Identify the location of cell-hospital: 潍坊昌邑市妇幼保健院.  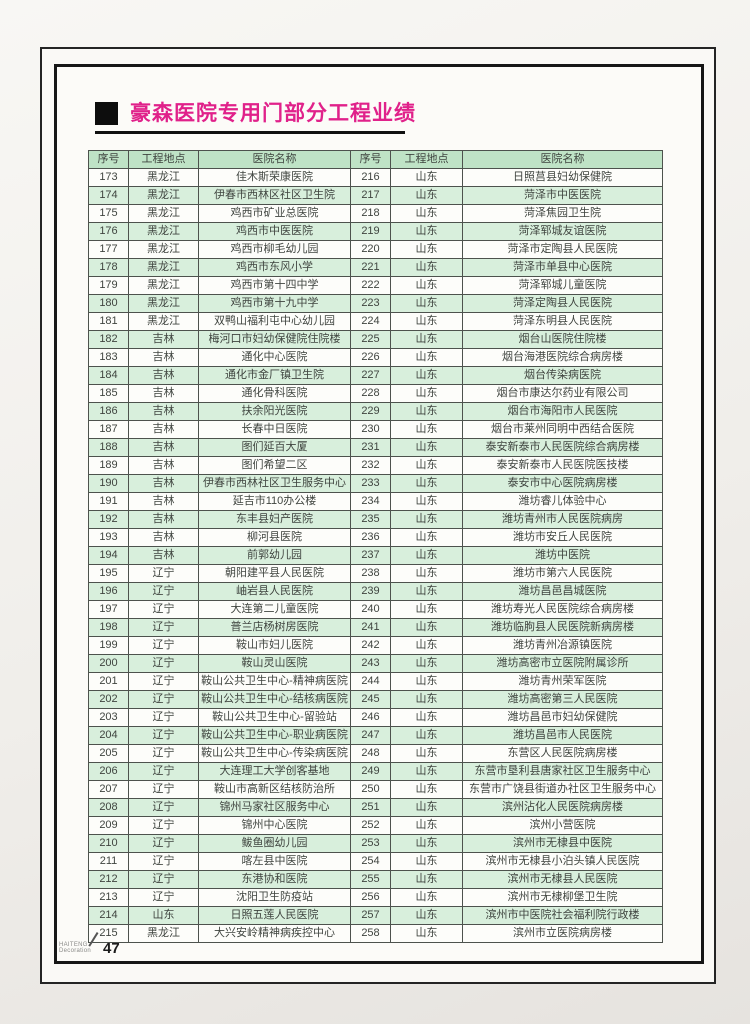
(562, 717).